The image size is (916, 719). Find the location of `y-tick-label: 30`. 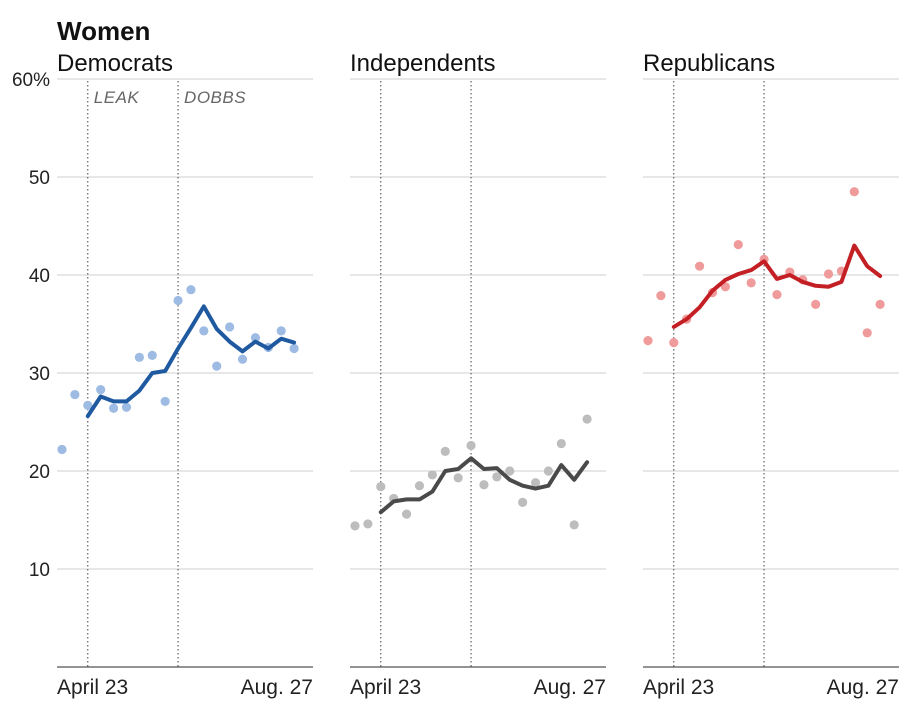

y-tick-label: 30 is located at coordinates (39, 374).